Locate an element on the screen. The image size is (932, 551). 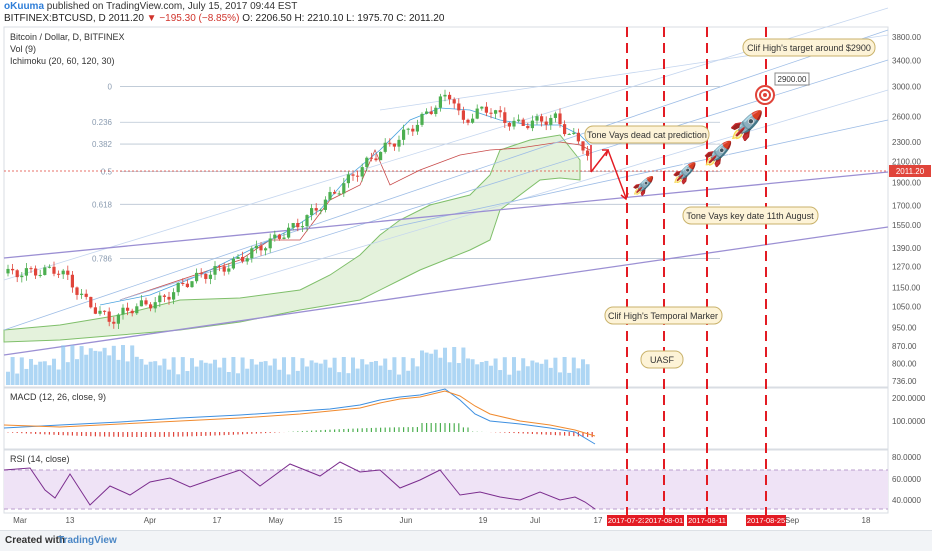
price-axis-label: 1700.00 is located at coordinates (906, 206).